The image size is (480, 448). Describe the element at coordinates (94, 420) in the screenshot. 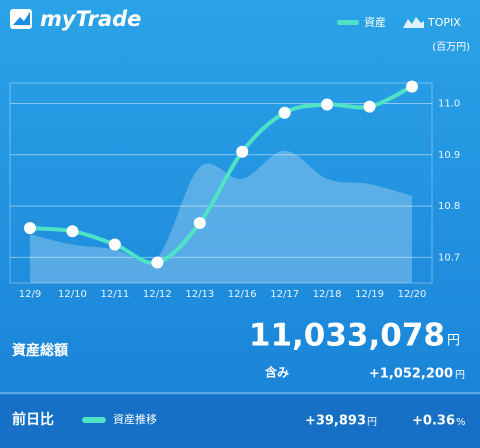

I see `footer-legend-swatch` at that location.